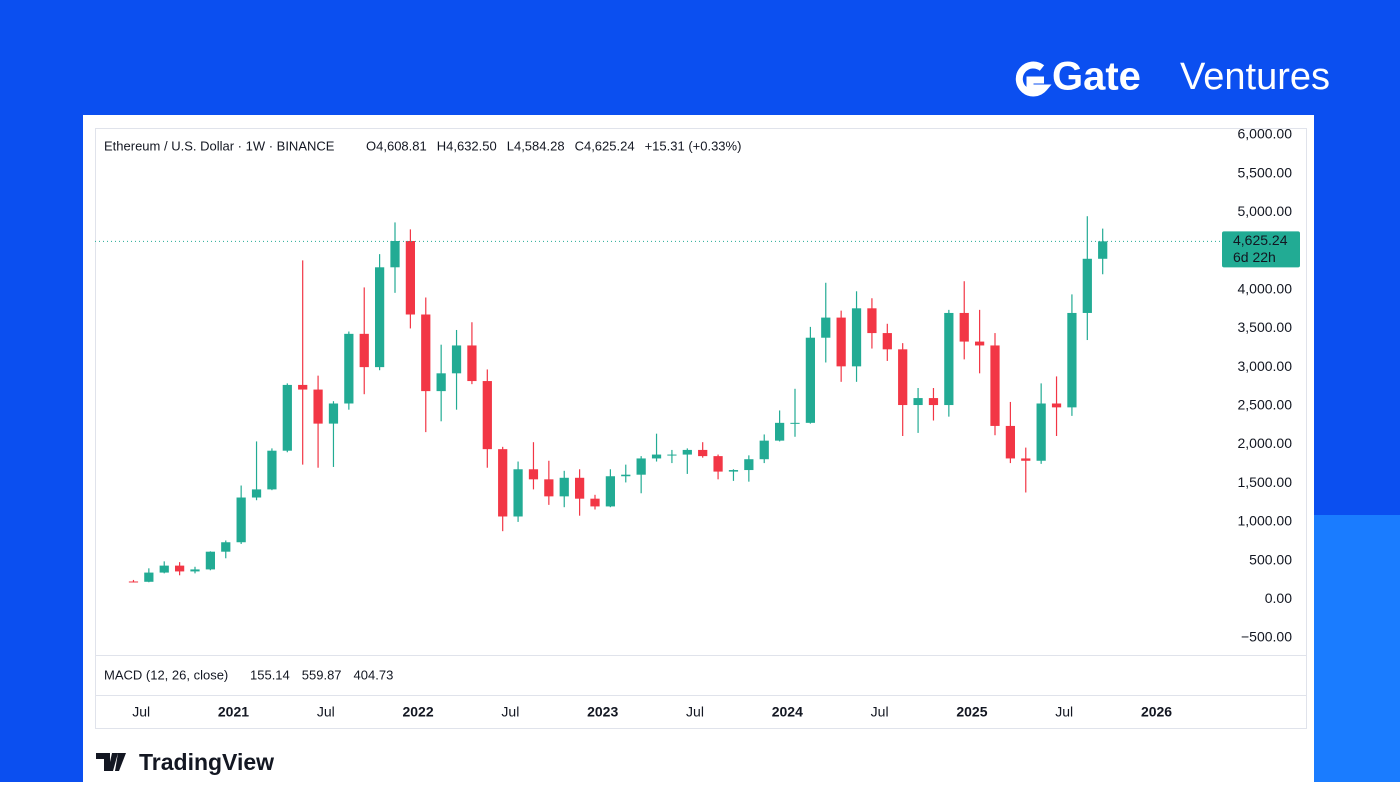  Describe the element at coordinates (441, 145) in the screenshot. I see `legend-key: H` at that location.